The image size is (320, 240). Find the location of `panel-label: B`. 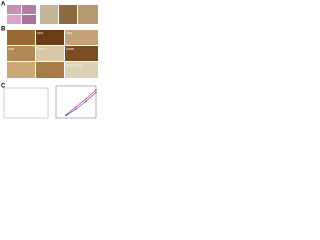

panel-label: B is located at coordinates (3, 30).